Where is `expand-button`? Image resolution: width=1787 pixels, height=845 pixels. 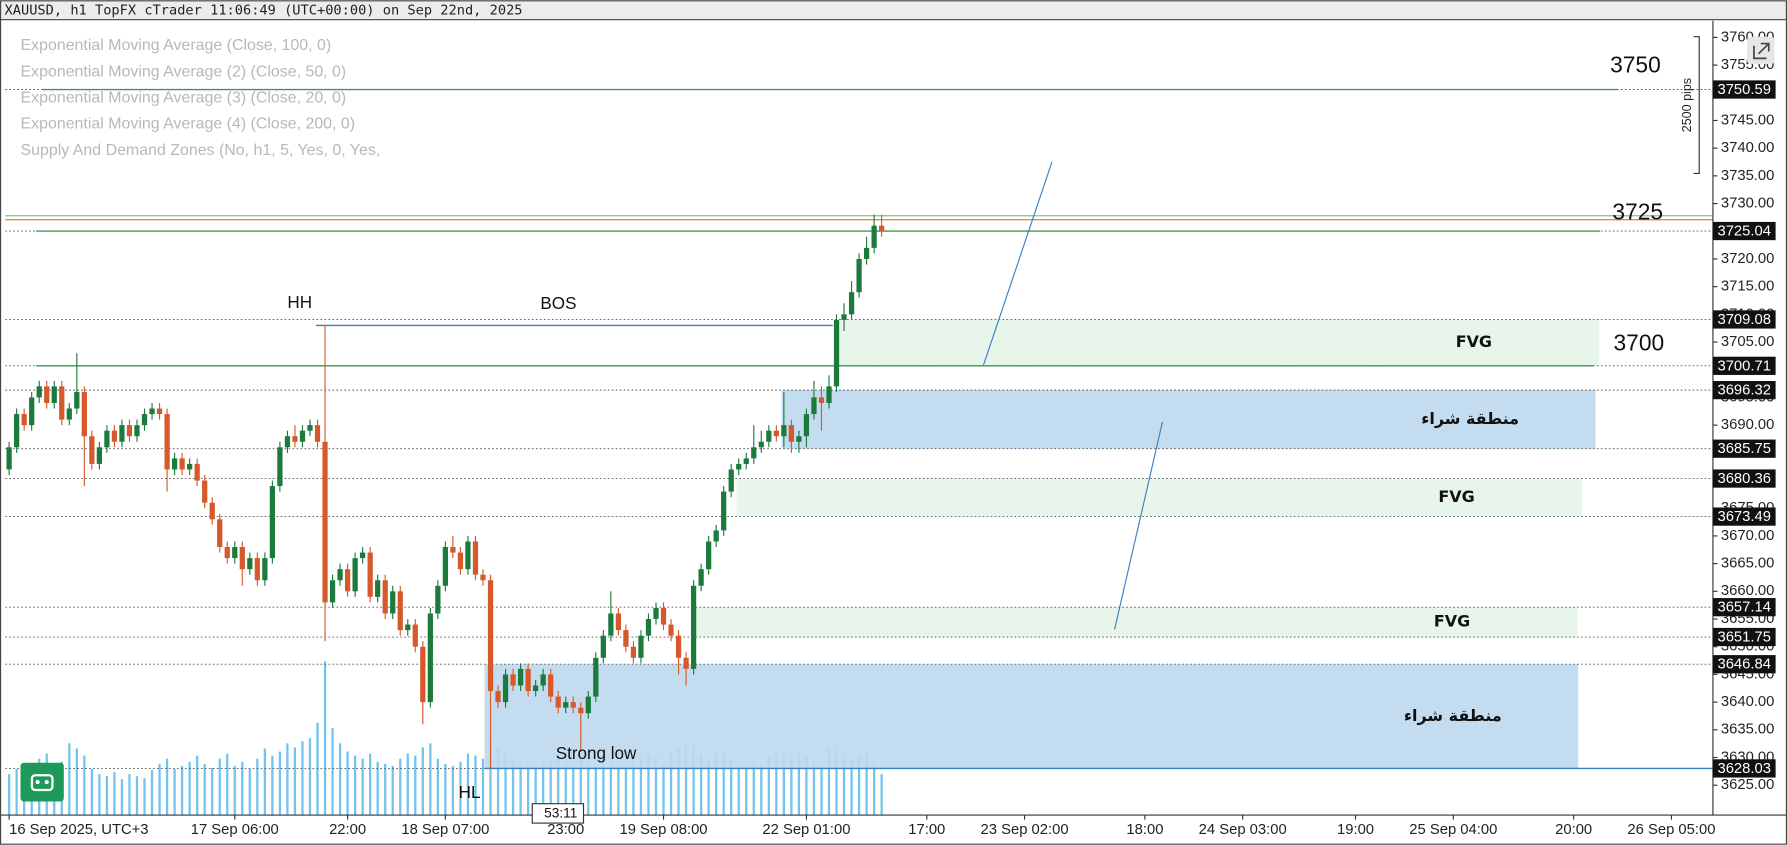
expand-button is located at coordinates (1761, 50).